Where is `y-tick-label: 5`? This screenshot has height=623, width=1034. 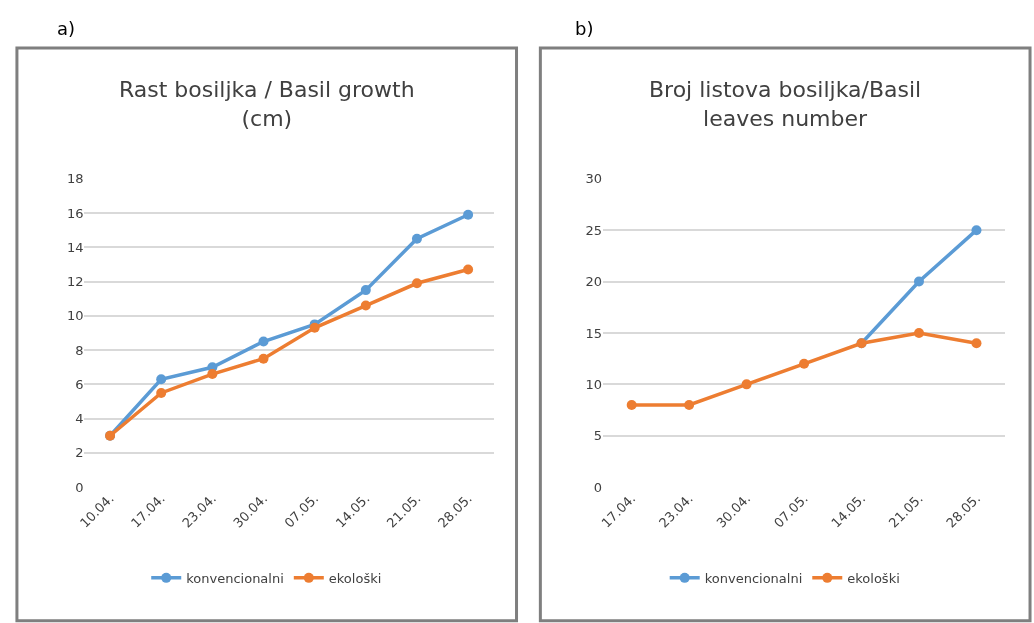
y-tick-label: 5 is located at coordinates (597, 436).